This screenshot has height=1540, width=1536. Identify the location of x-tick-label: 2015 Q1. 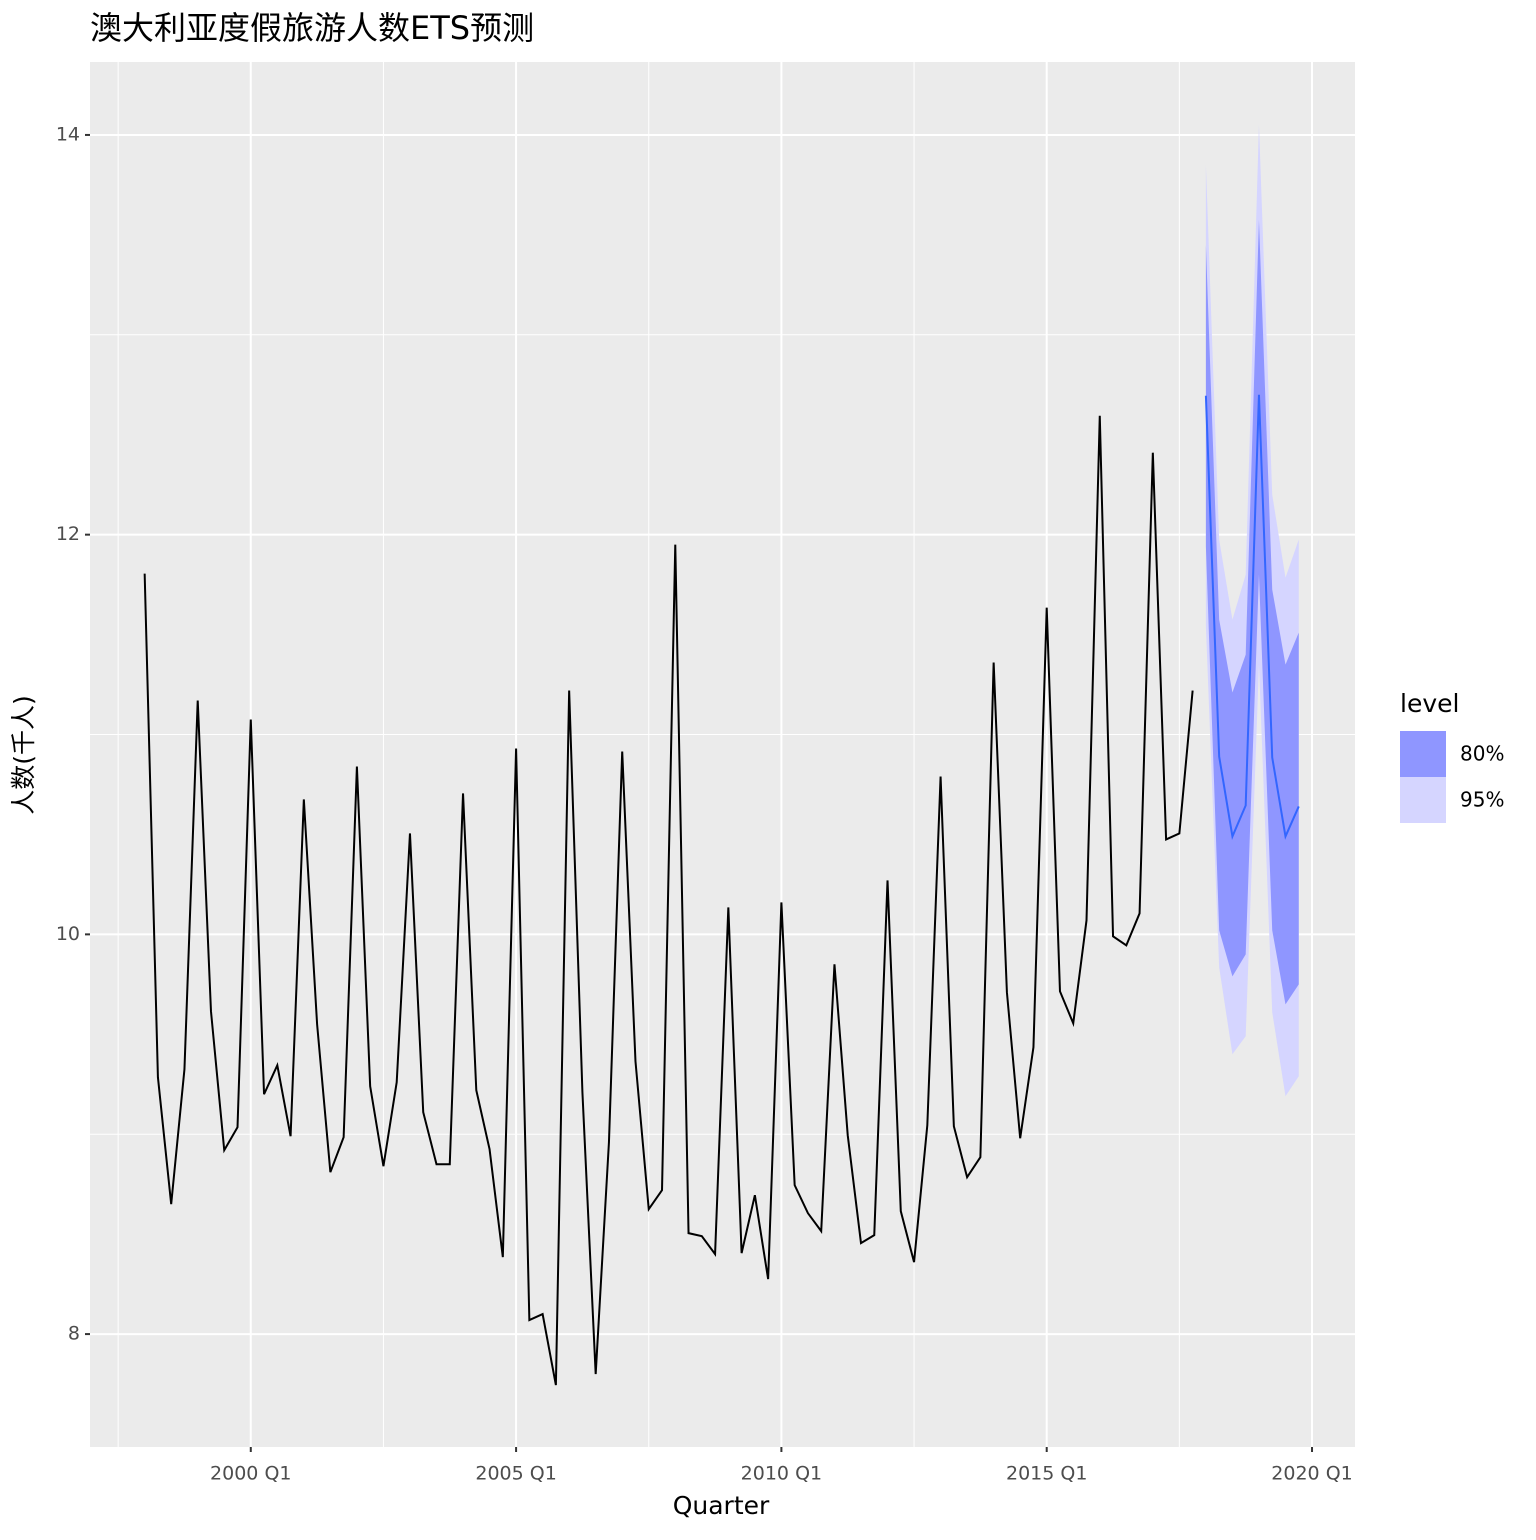
(1046, 1474).